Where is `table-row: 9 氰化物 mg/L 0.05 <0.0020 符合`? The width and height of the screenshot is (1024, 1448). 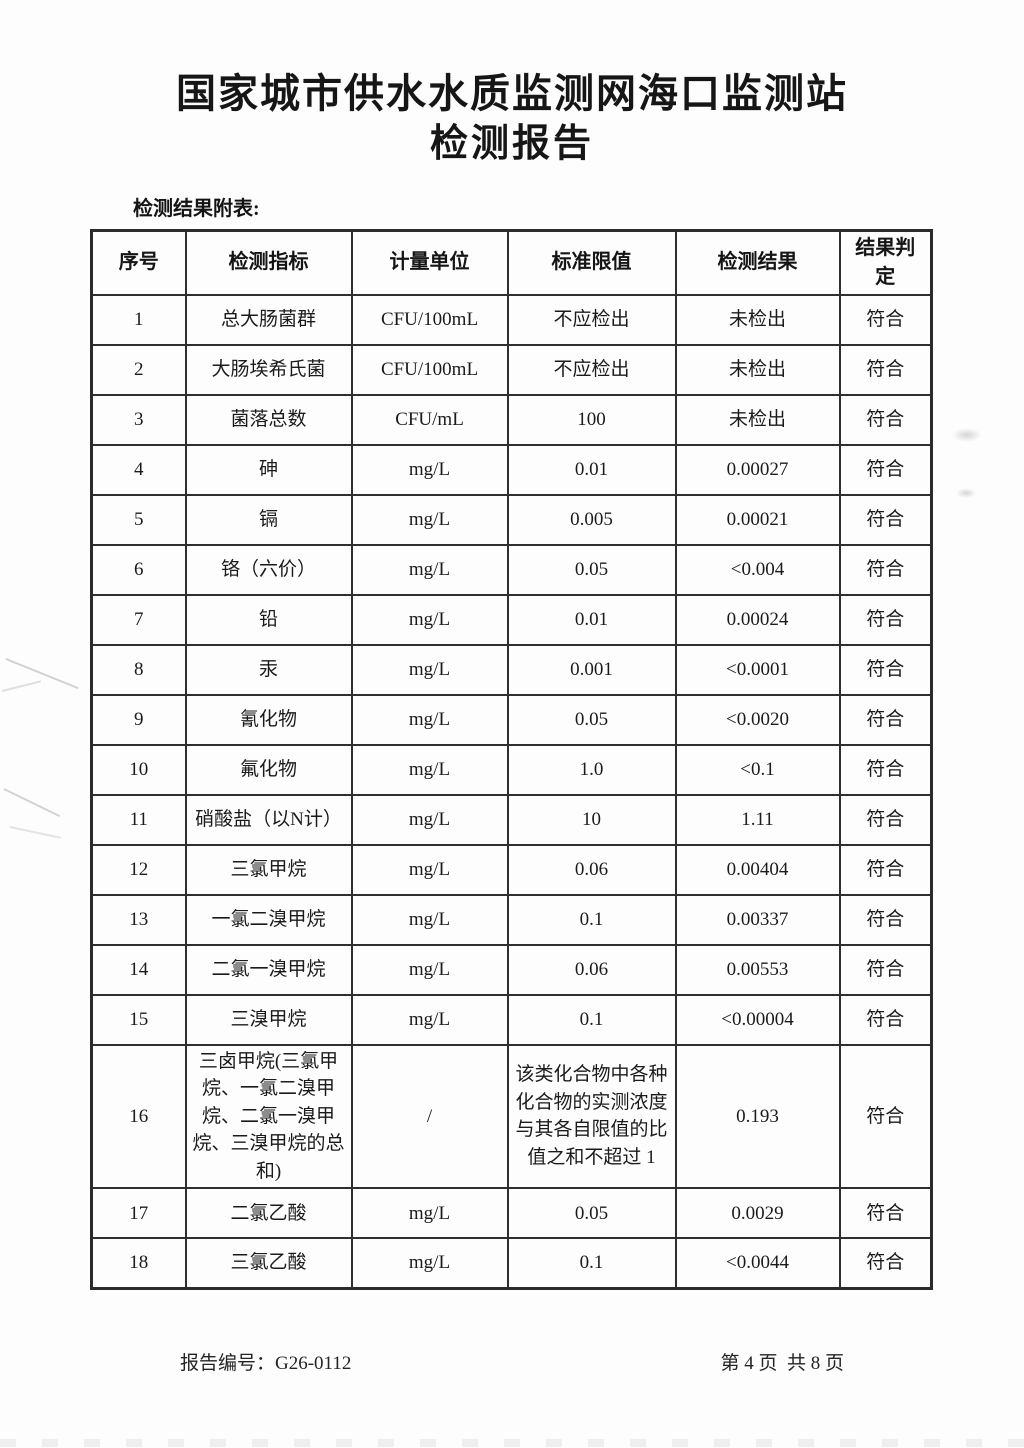
table-row: 9 氰化物 mg/L 0.05 <0.0020 符合 is located at coordinates (511, 719).